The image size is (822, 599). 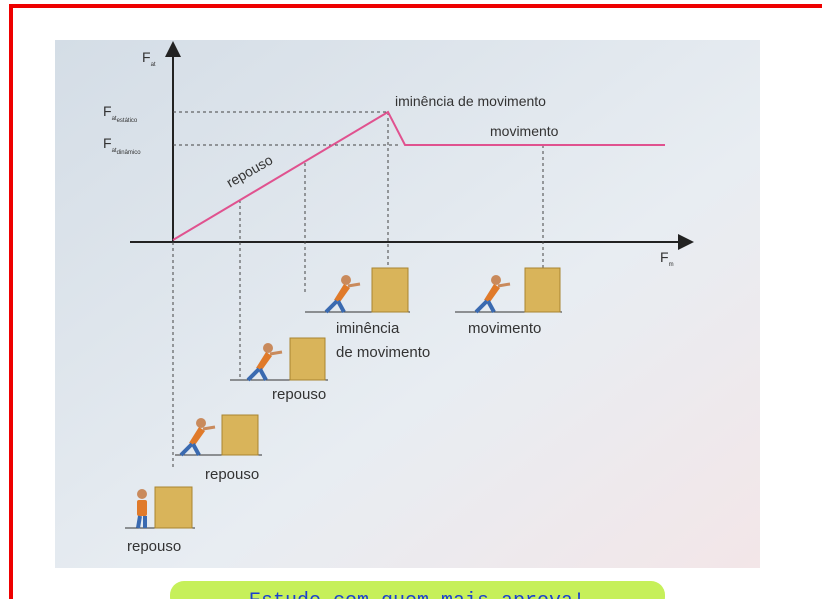 What do you see at coordinates (667, 258) in the screenshot?
I see `x-axis-label: Fm` at bounding box center [667, 258].